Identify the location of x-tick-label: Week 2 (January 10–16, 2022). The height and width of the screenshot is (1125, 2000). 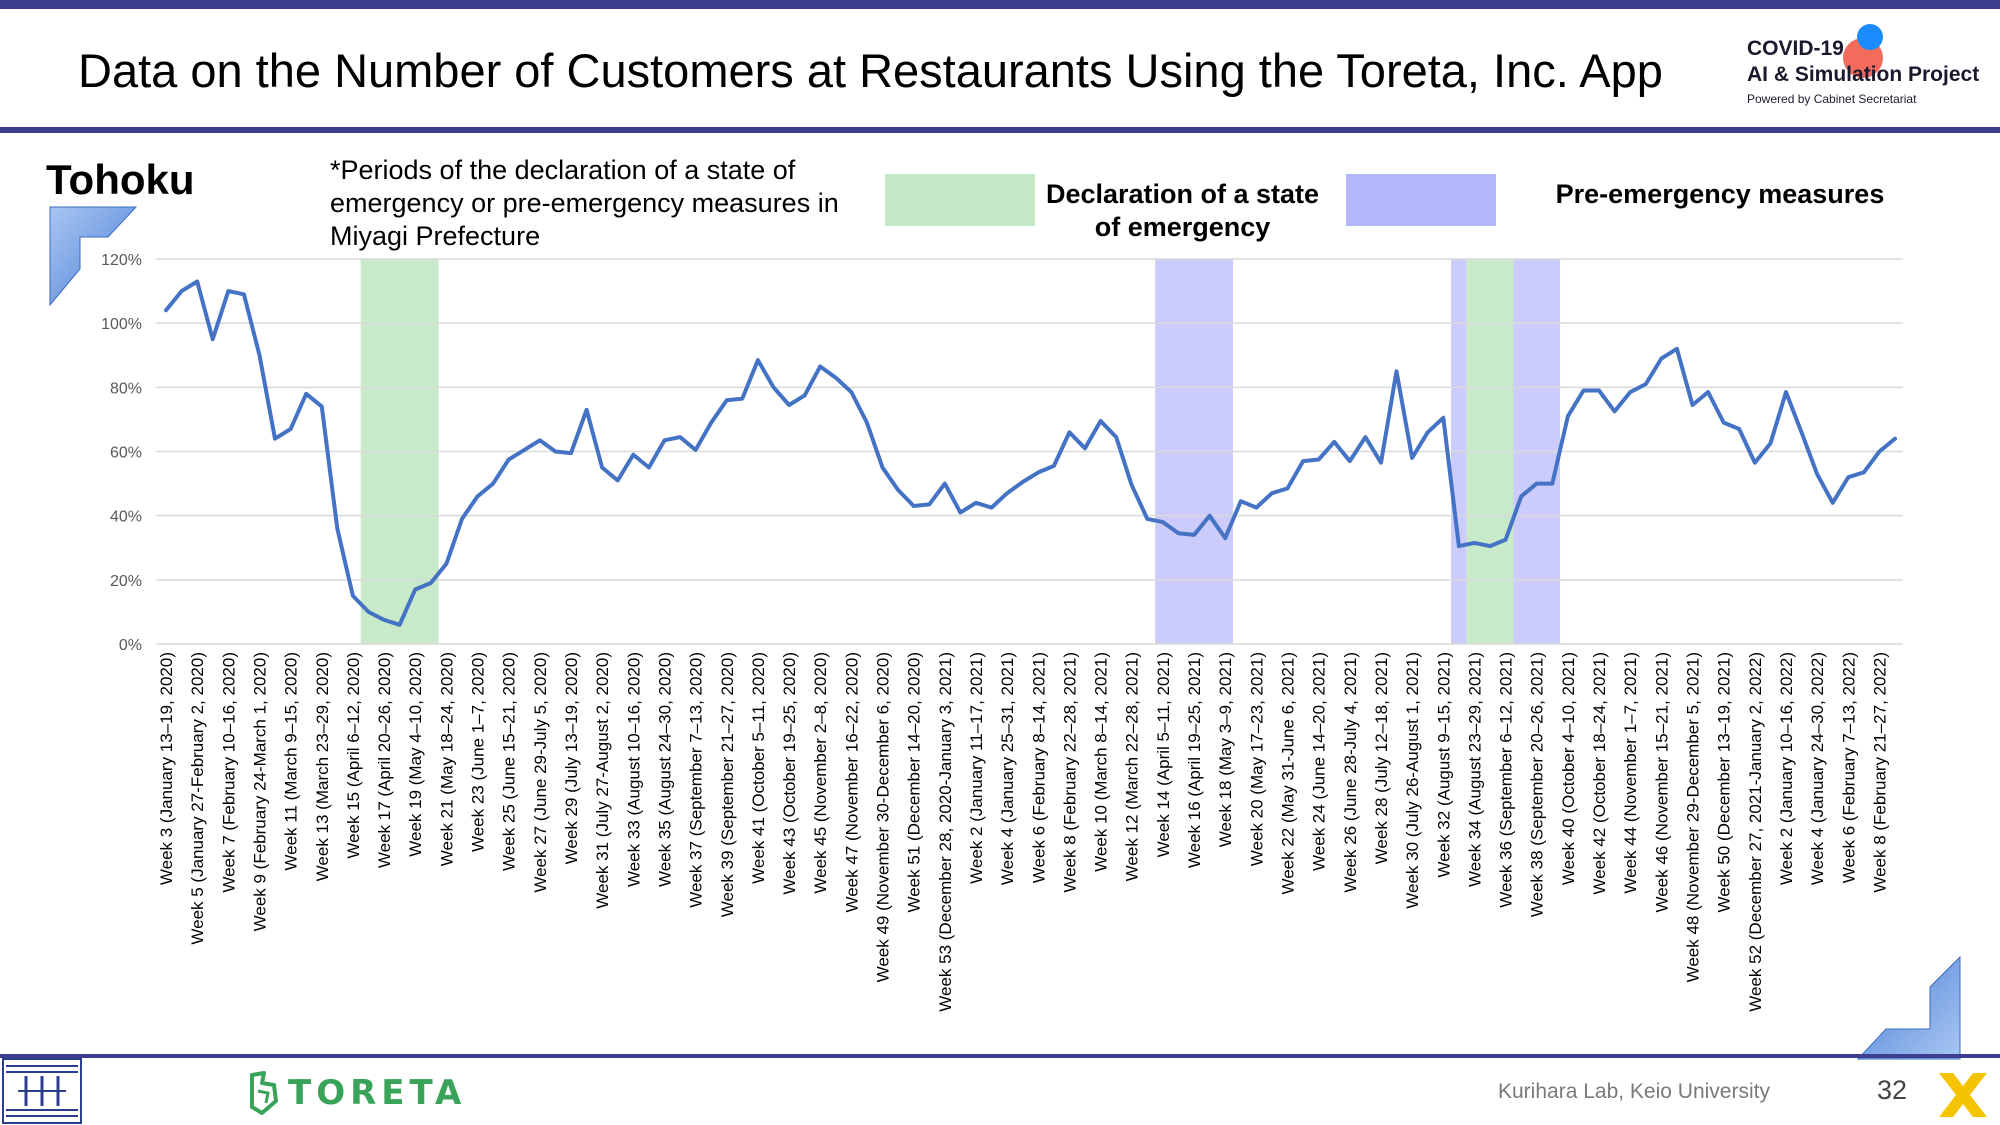
(1786, 768).